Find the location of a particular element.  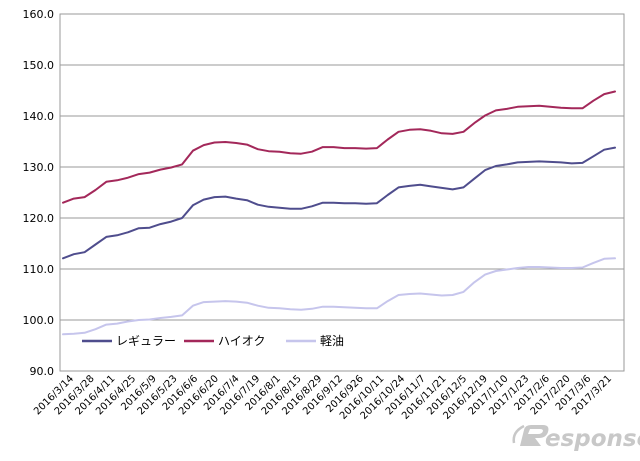

y-tick-label: 120.0 is located at coordinates (39, 218).